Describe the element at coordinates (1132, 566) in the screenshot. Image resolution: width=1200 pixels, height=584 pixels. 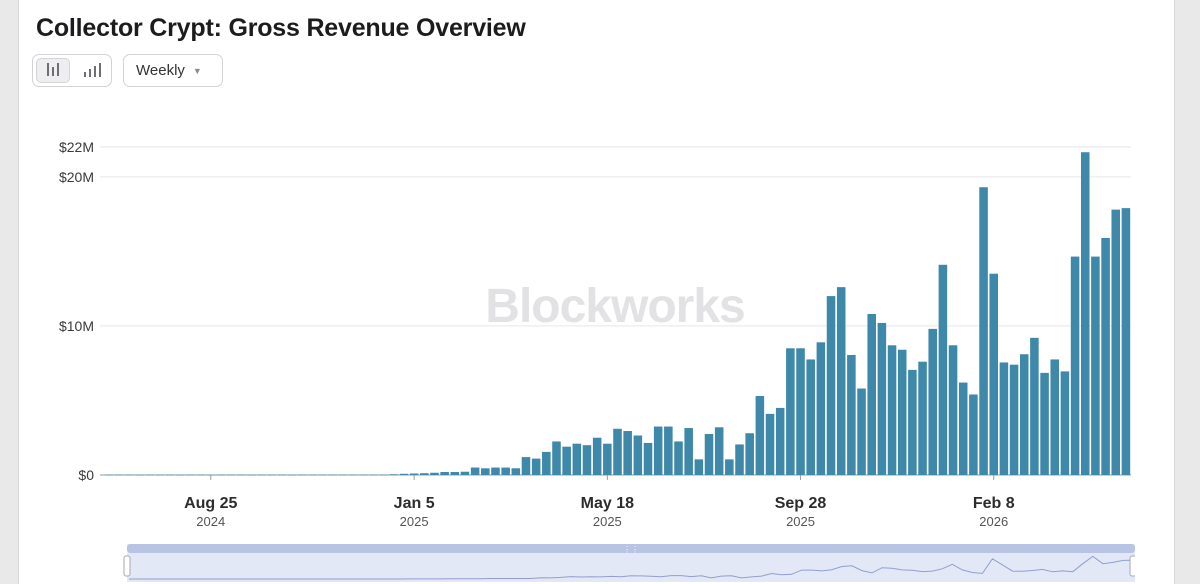
I see `navigator-right-handle` at that location.